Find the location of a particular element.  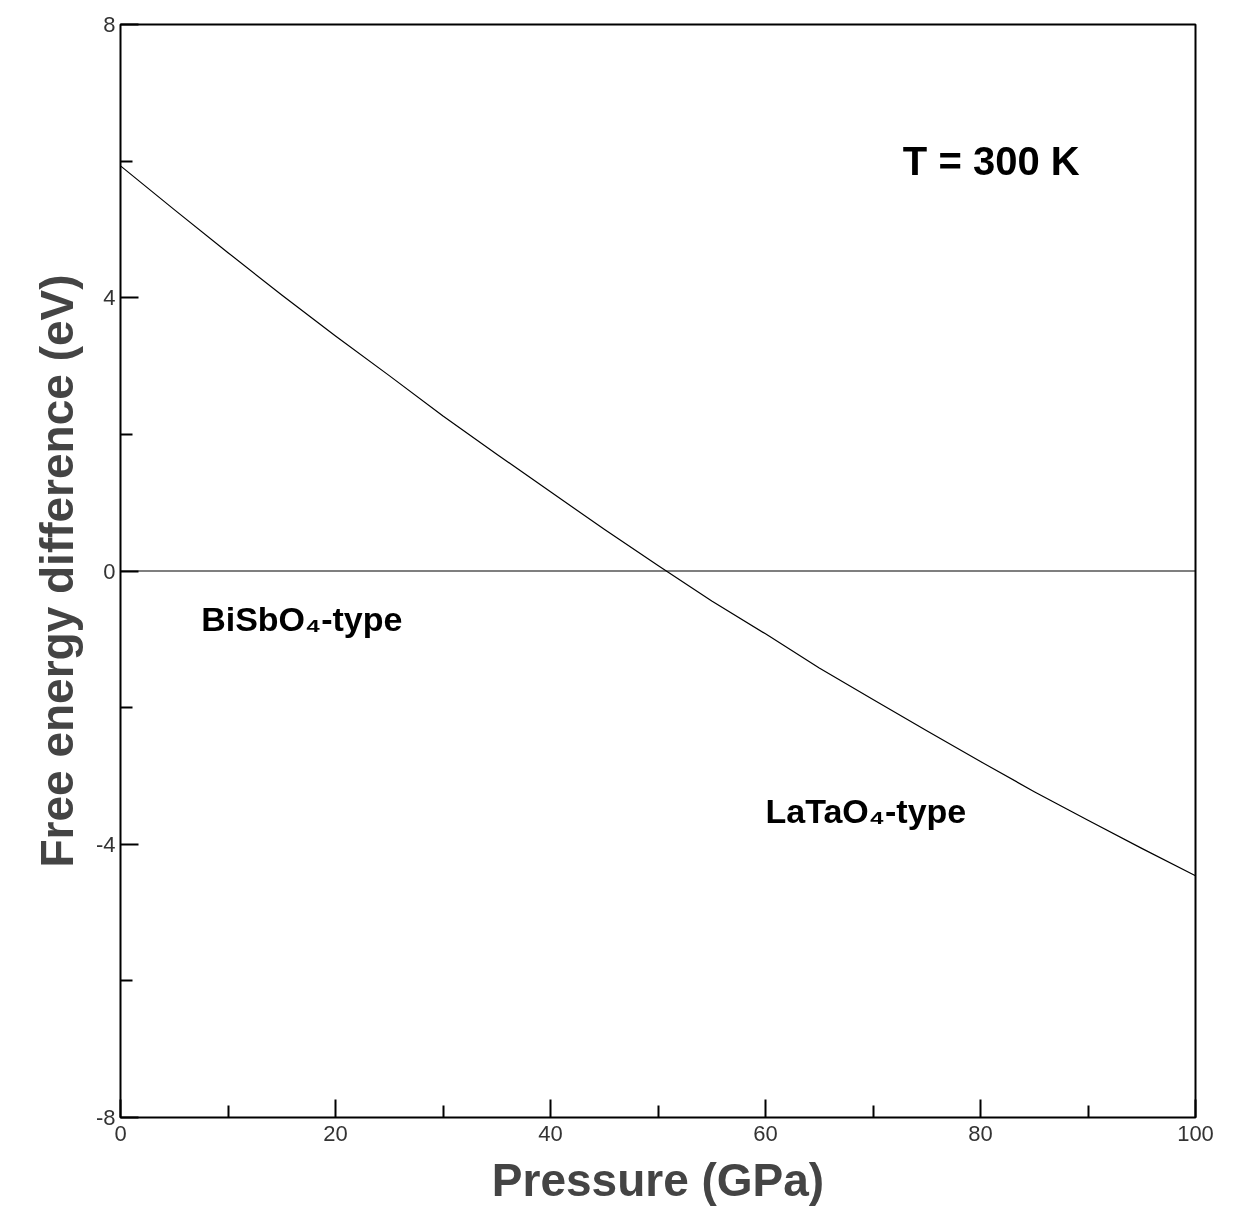

y-tick-label: 0 is located at coordinates (109, 571).